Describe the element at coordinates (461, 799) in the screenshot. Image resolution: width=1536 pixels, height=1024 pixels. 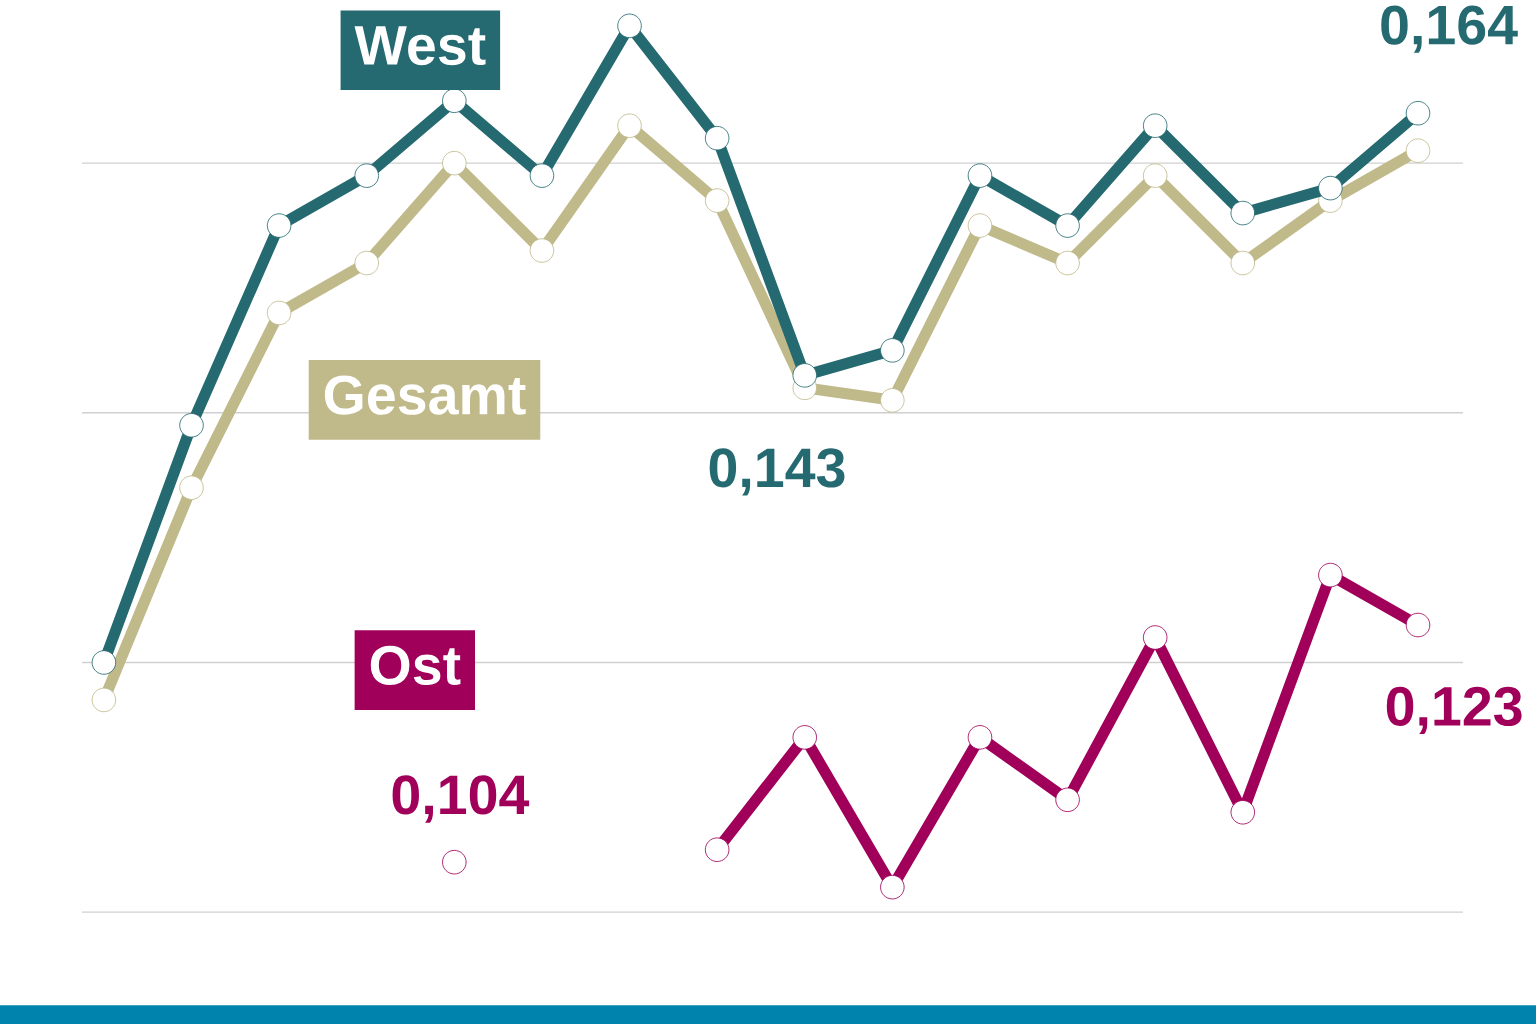
I see `data-label: 0,104` at that location.